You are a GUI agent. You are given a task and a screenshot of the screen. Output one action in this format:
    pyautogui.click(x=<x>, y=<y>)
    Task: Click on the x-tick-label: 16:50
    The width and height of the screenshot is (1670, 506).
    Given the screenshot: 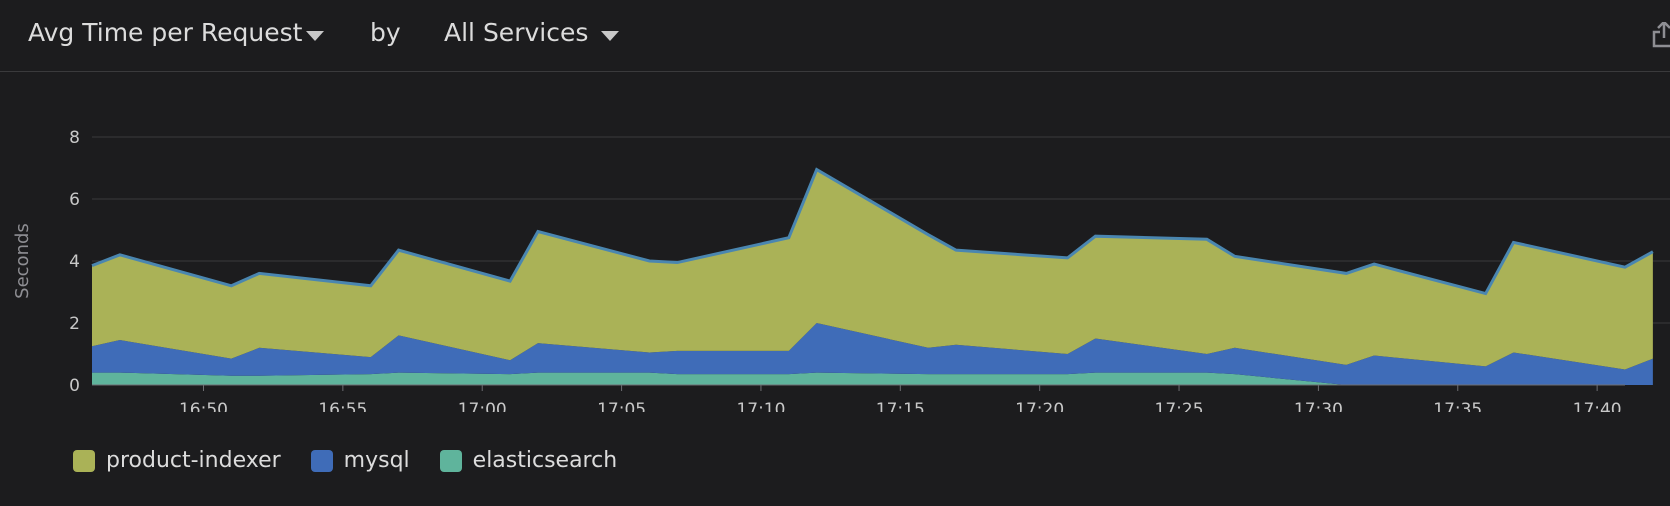 What is the action you would take?
    pyautogui.click(x=203, y=406)
    